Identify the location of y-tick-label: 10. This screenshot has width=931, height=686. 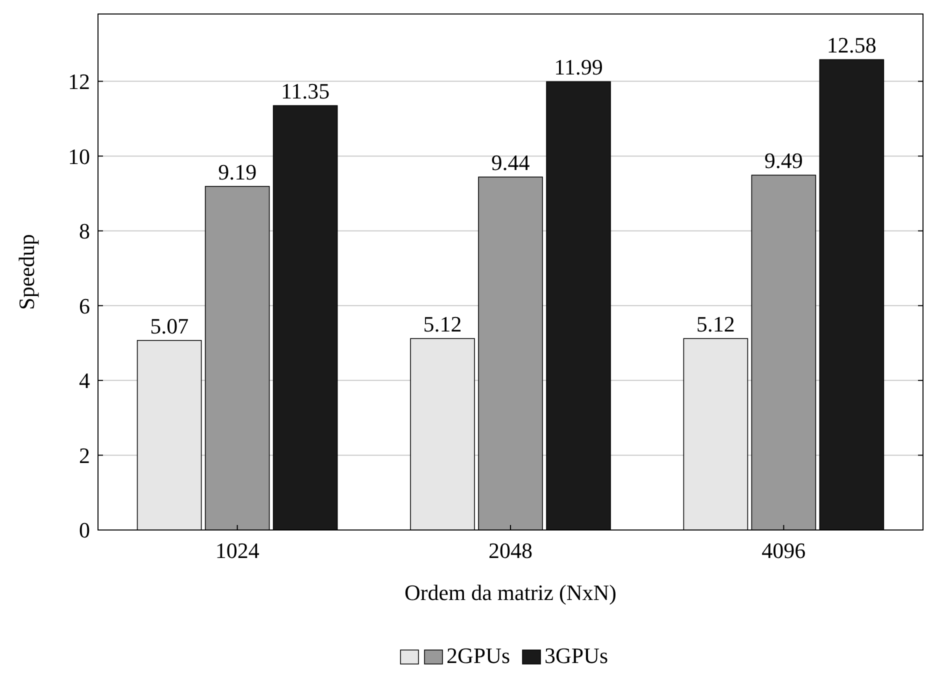
(79, 156).